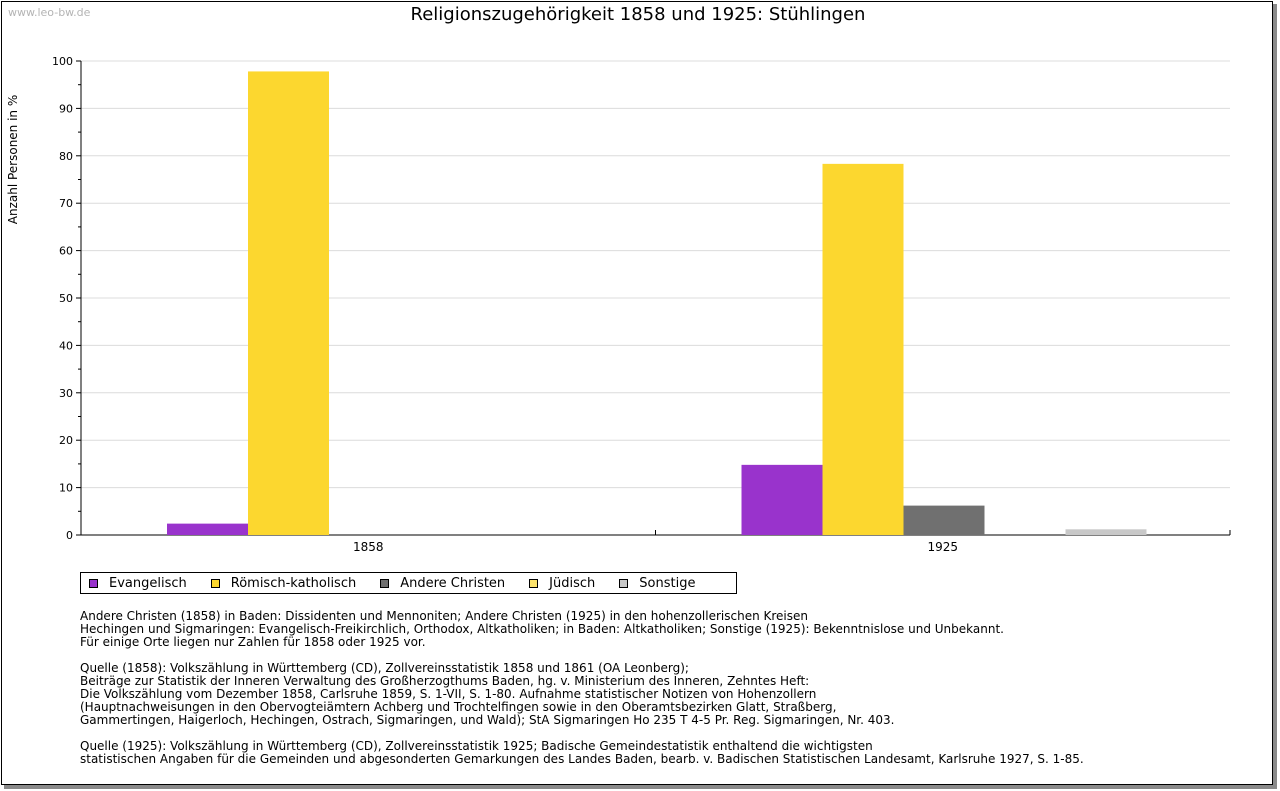  Describe the element at coordinates (49, 12) in the screenshot. I see `watermark: www.leo-bw.de` at that location.